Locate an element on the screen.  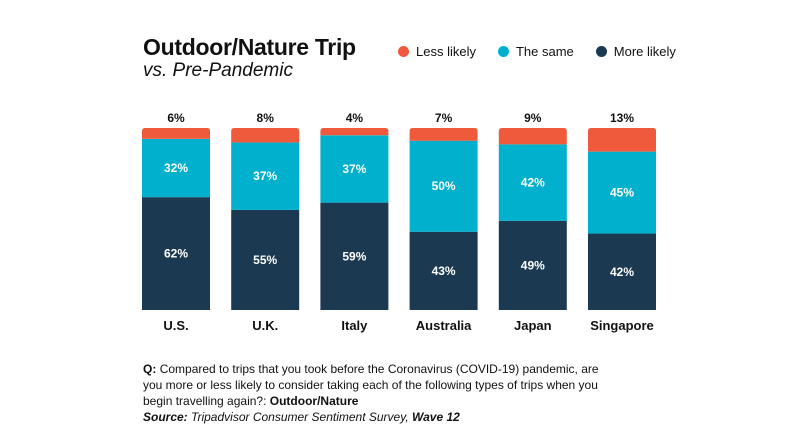
bar-group-u-s: 62% 32% 6% U.S. is located at coordinates (176, 222).